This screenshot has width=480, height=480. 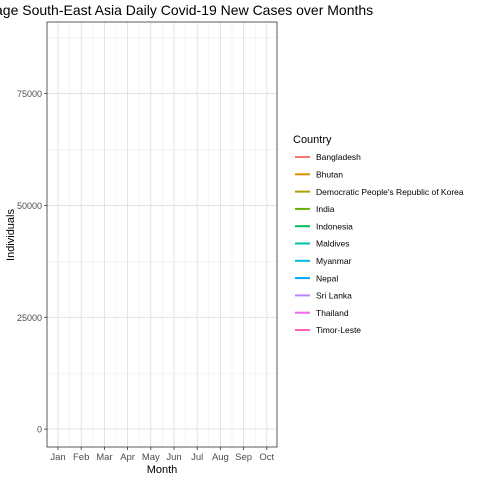 What do you see at coordinates (39, 430) in the screenshot?
I see `y-tick-label: 0` at bounding box center [39, 430].